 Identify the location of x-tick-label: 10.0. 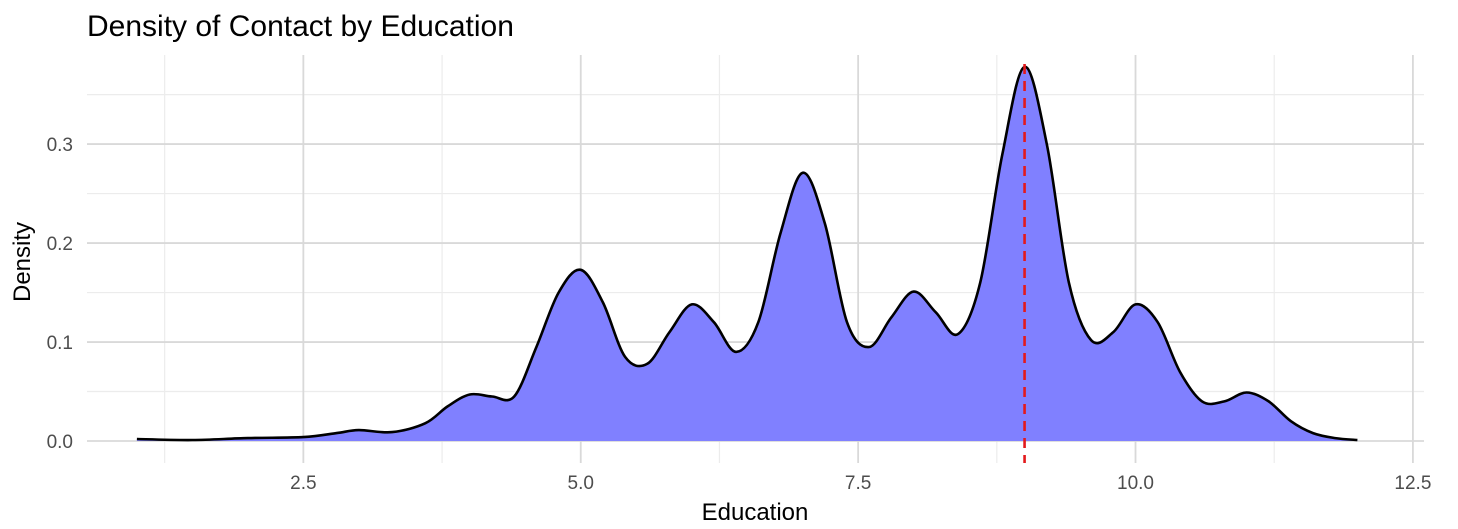
(1135, 483).